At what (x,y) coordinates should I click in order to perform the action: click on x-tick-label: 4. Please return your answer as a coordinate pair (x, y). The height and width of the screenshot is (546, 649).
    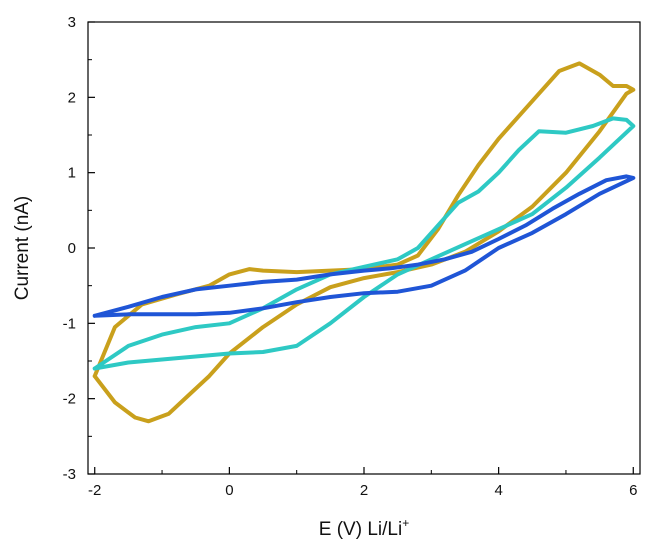
    Looking at the image, I should click on (498, 490).